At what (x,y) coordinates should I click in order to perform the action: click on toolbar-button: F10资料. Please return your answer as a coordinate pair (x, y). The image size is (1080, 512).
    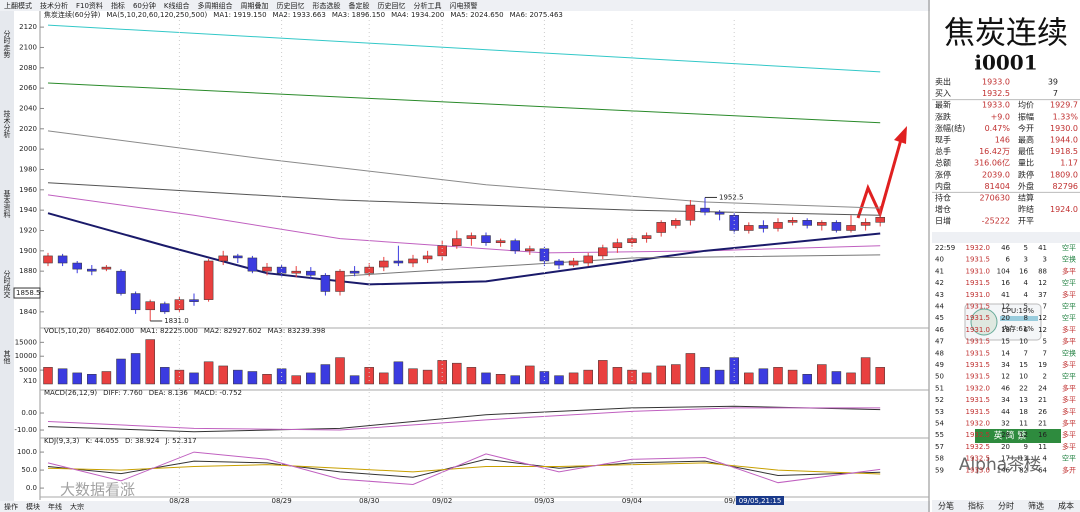
    Looking at the image, I should click on (89, 5).